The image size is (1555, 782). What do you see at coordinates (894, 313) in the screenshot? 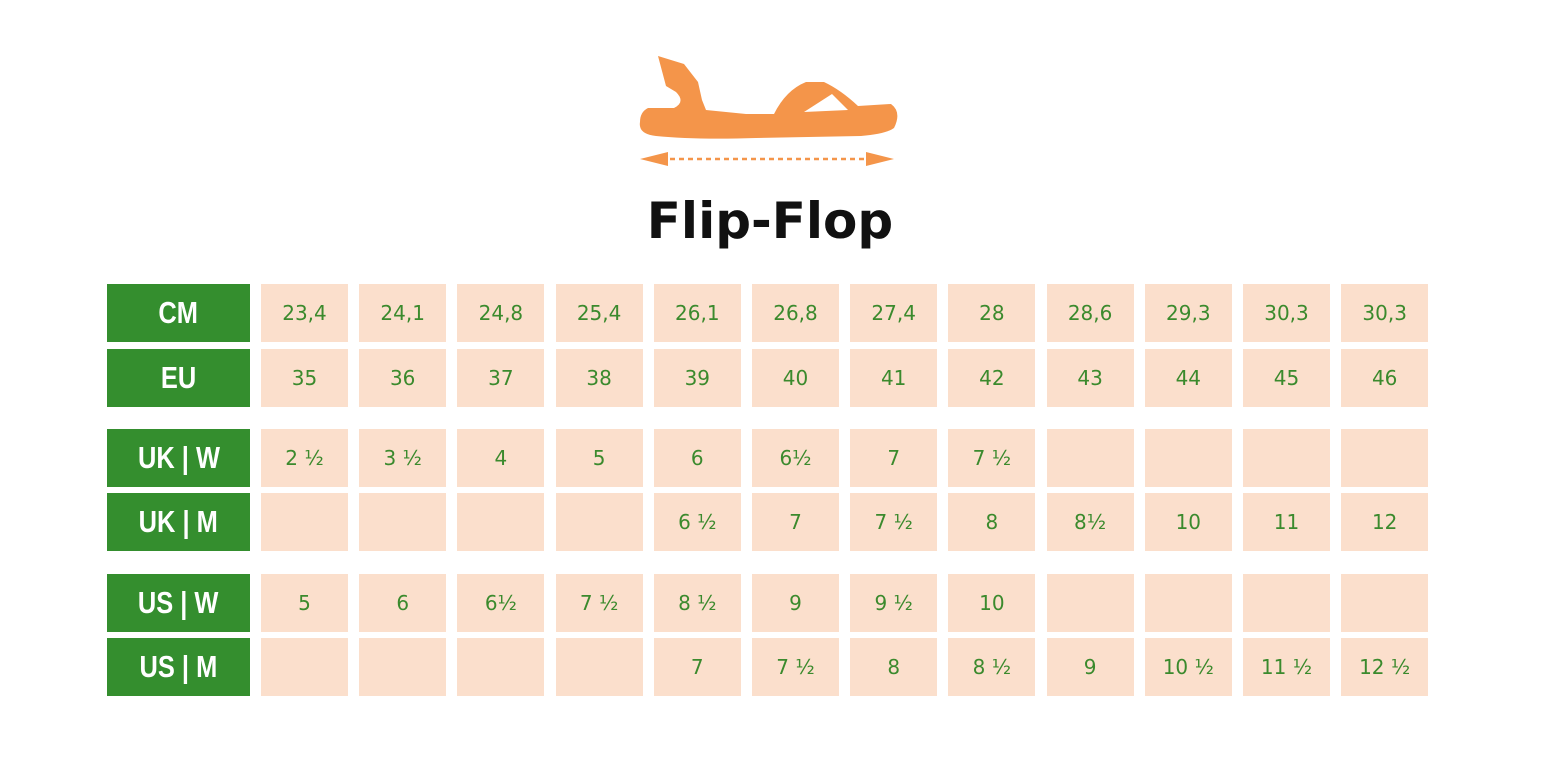
I see `table-cell: 27,4` at bounding box center [894, 313].